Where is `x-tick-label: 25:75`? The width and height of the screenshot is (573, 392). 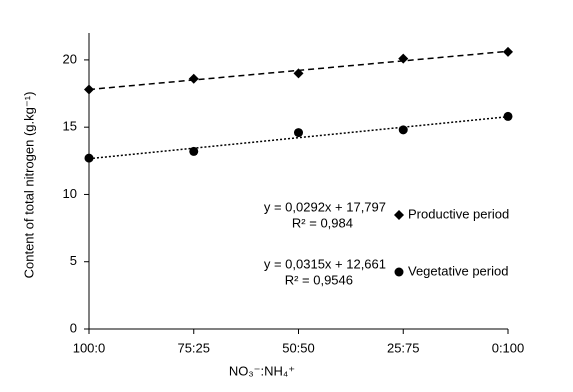 x-tick-label: 25:75 is located at coordinates (403, 347).